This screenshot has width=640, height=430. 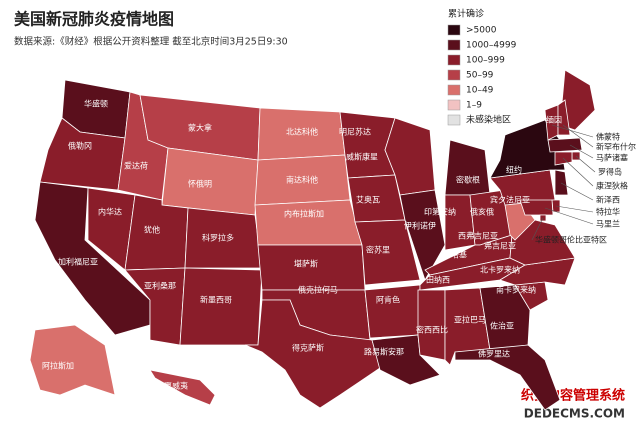 I want to click on state-label: 佛罗里达, so click(x=494, y=354).